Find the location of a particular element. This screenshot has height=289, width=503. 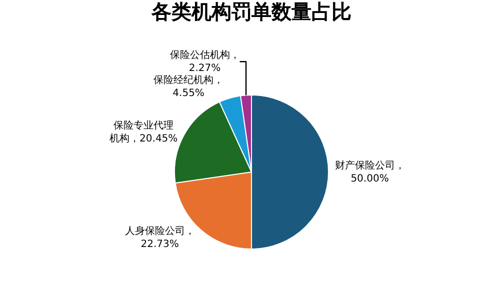

slice-label: 保险专业代理机构，20.45% is located at coordinates (144, 132).